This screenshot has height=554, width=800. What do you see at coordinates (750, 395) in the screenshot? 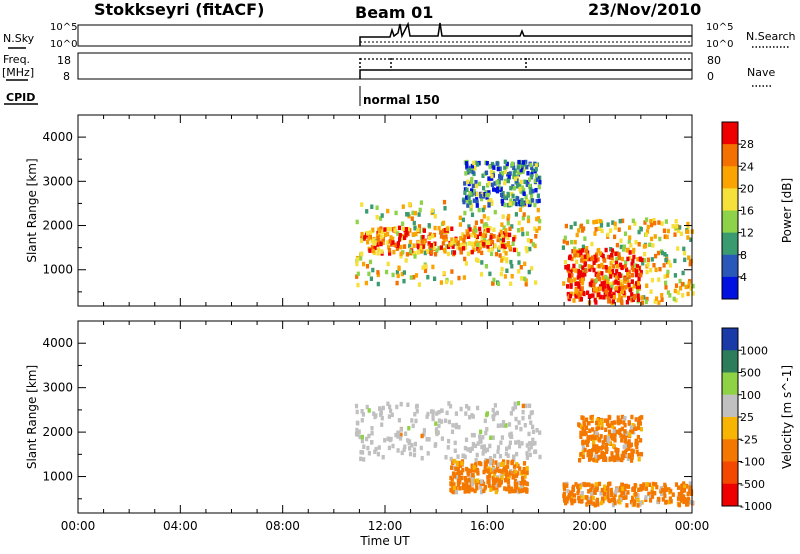
I see `colorbar-tick-label: 100` at bounding box center [750, 395].